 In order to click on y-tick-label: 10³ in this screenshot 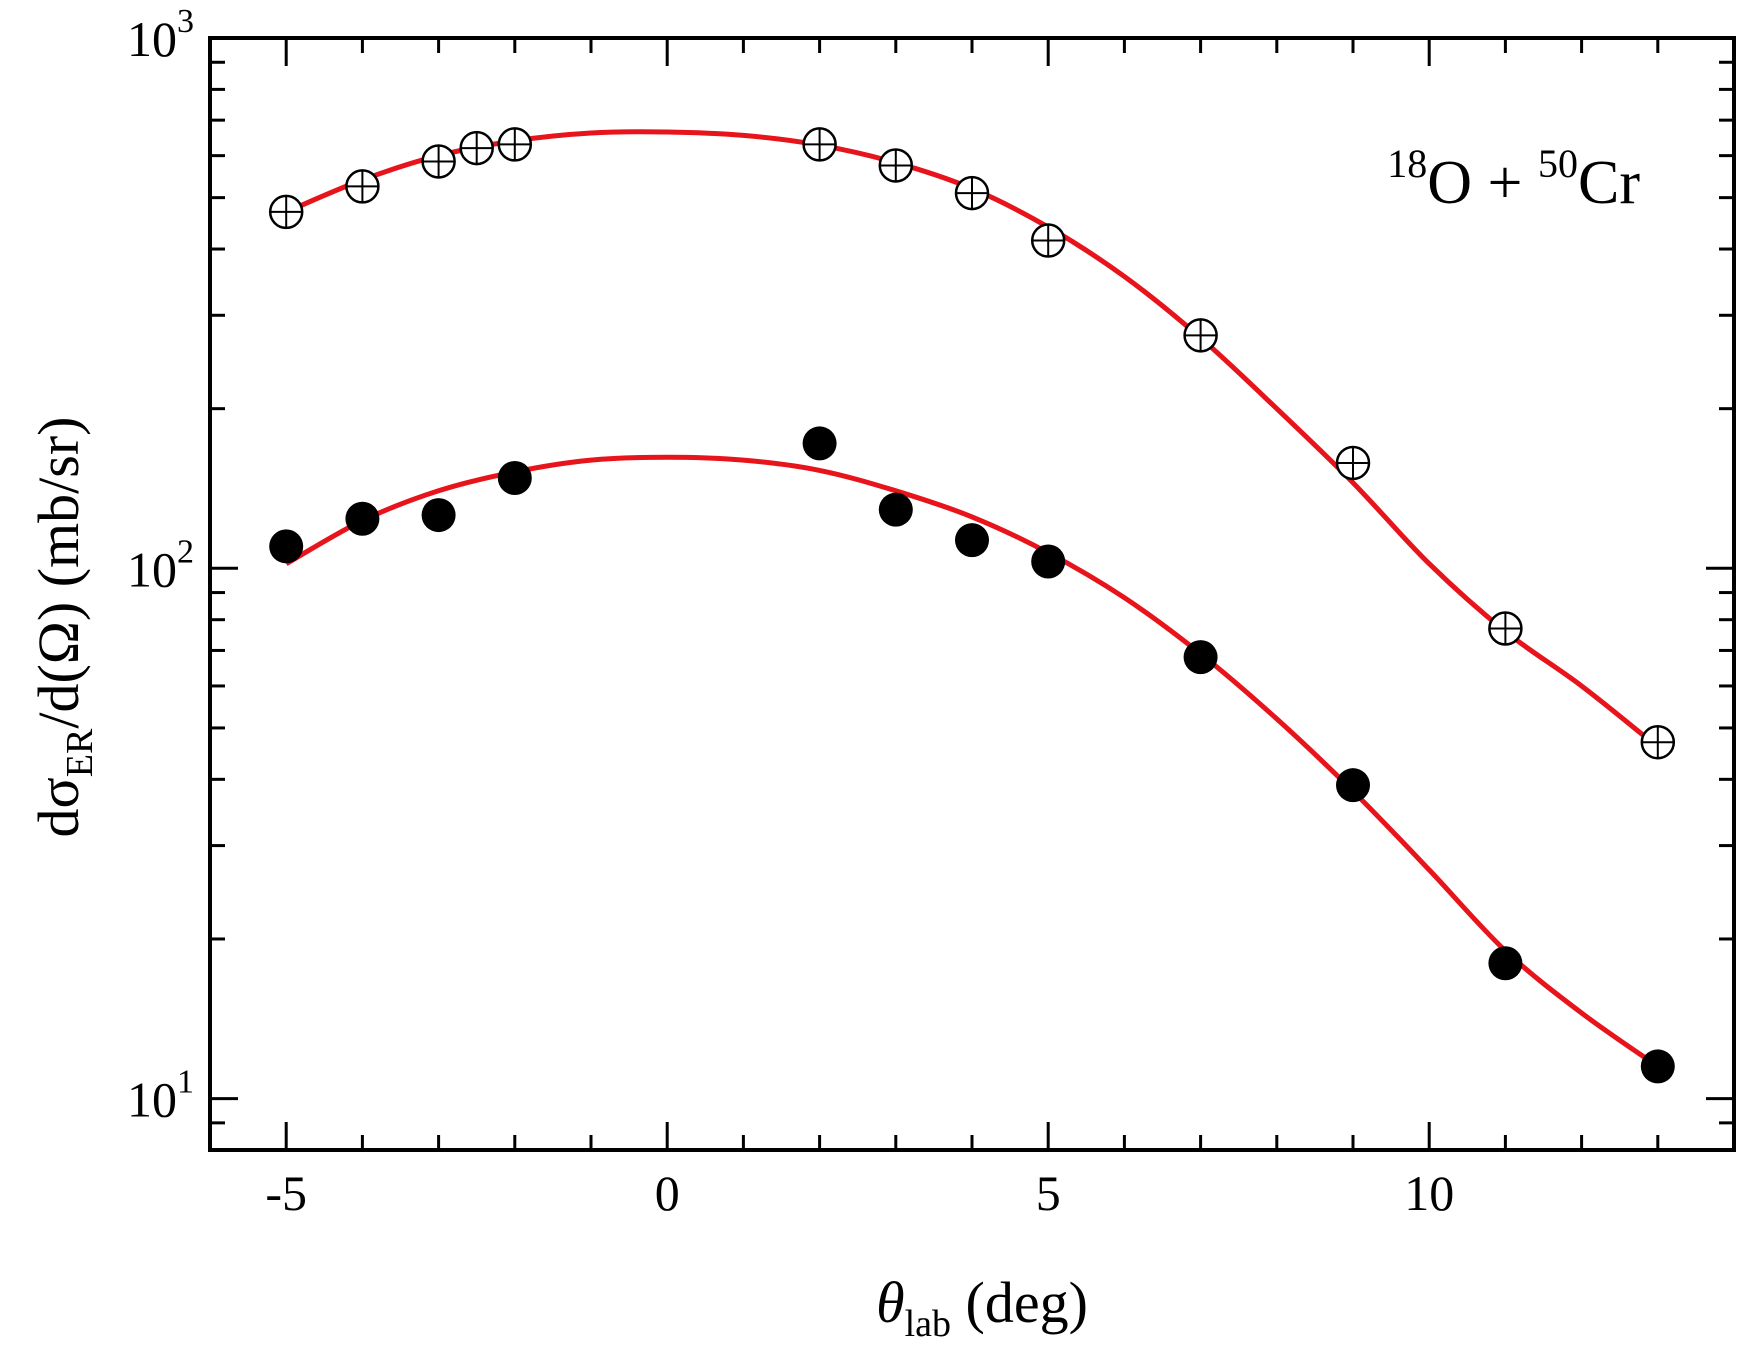, I will do `click(160, 35)`.